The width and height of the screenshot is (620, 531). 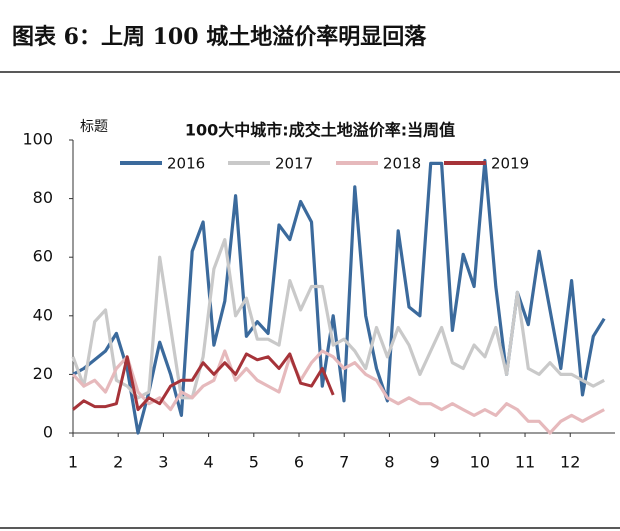 I want to click on x-tick-label: 2, so click(x=118, y=462).